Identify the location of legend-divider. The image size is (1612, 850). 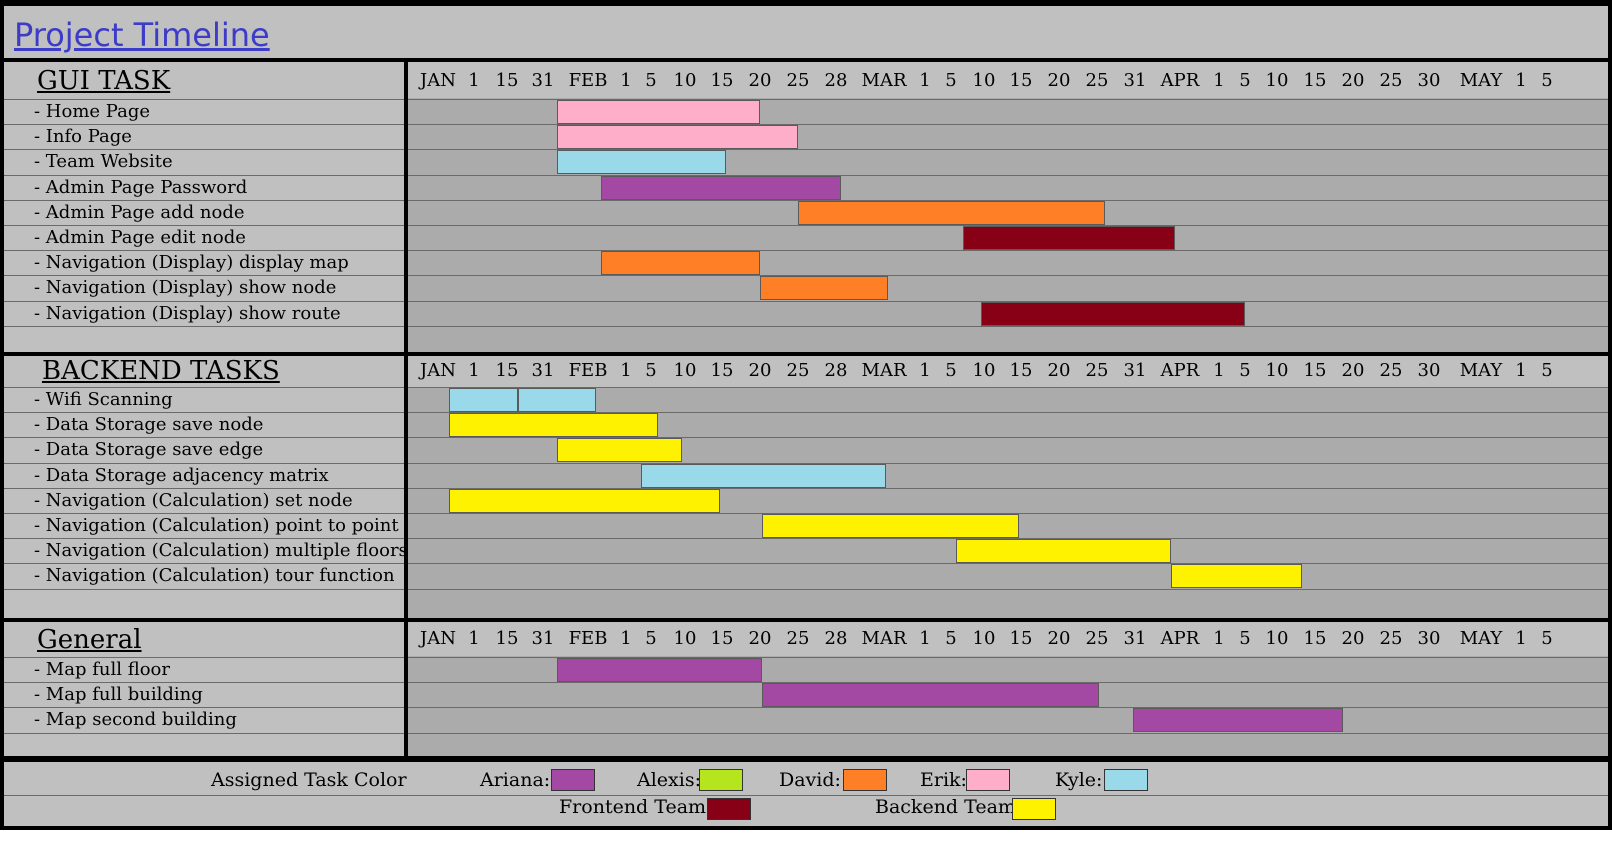
(806, 795).